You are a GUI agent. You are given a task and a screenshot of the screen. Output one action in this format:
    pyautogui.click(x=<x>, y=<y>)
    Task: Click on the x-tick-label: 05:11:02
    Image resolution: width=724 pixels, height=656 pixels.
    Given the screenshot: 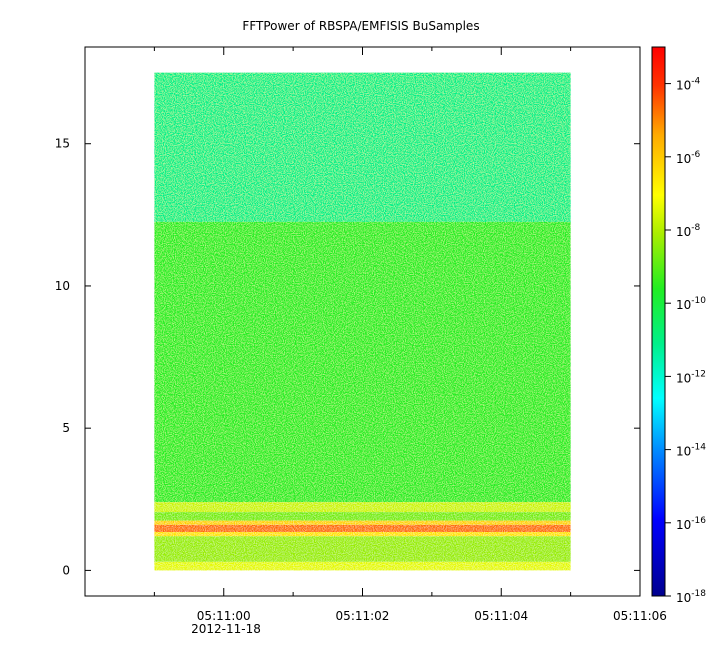 What is the action you would take?
    pyautogui.click(x=363, y=616)
    